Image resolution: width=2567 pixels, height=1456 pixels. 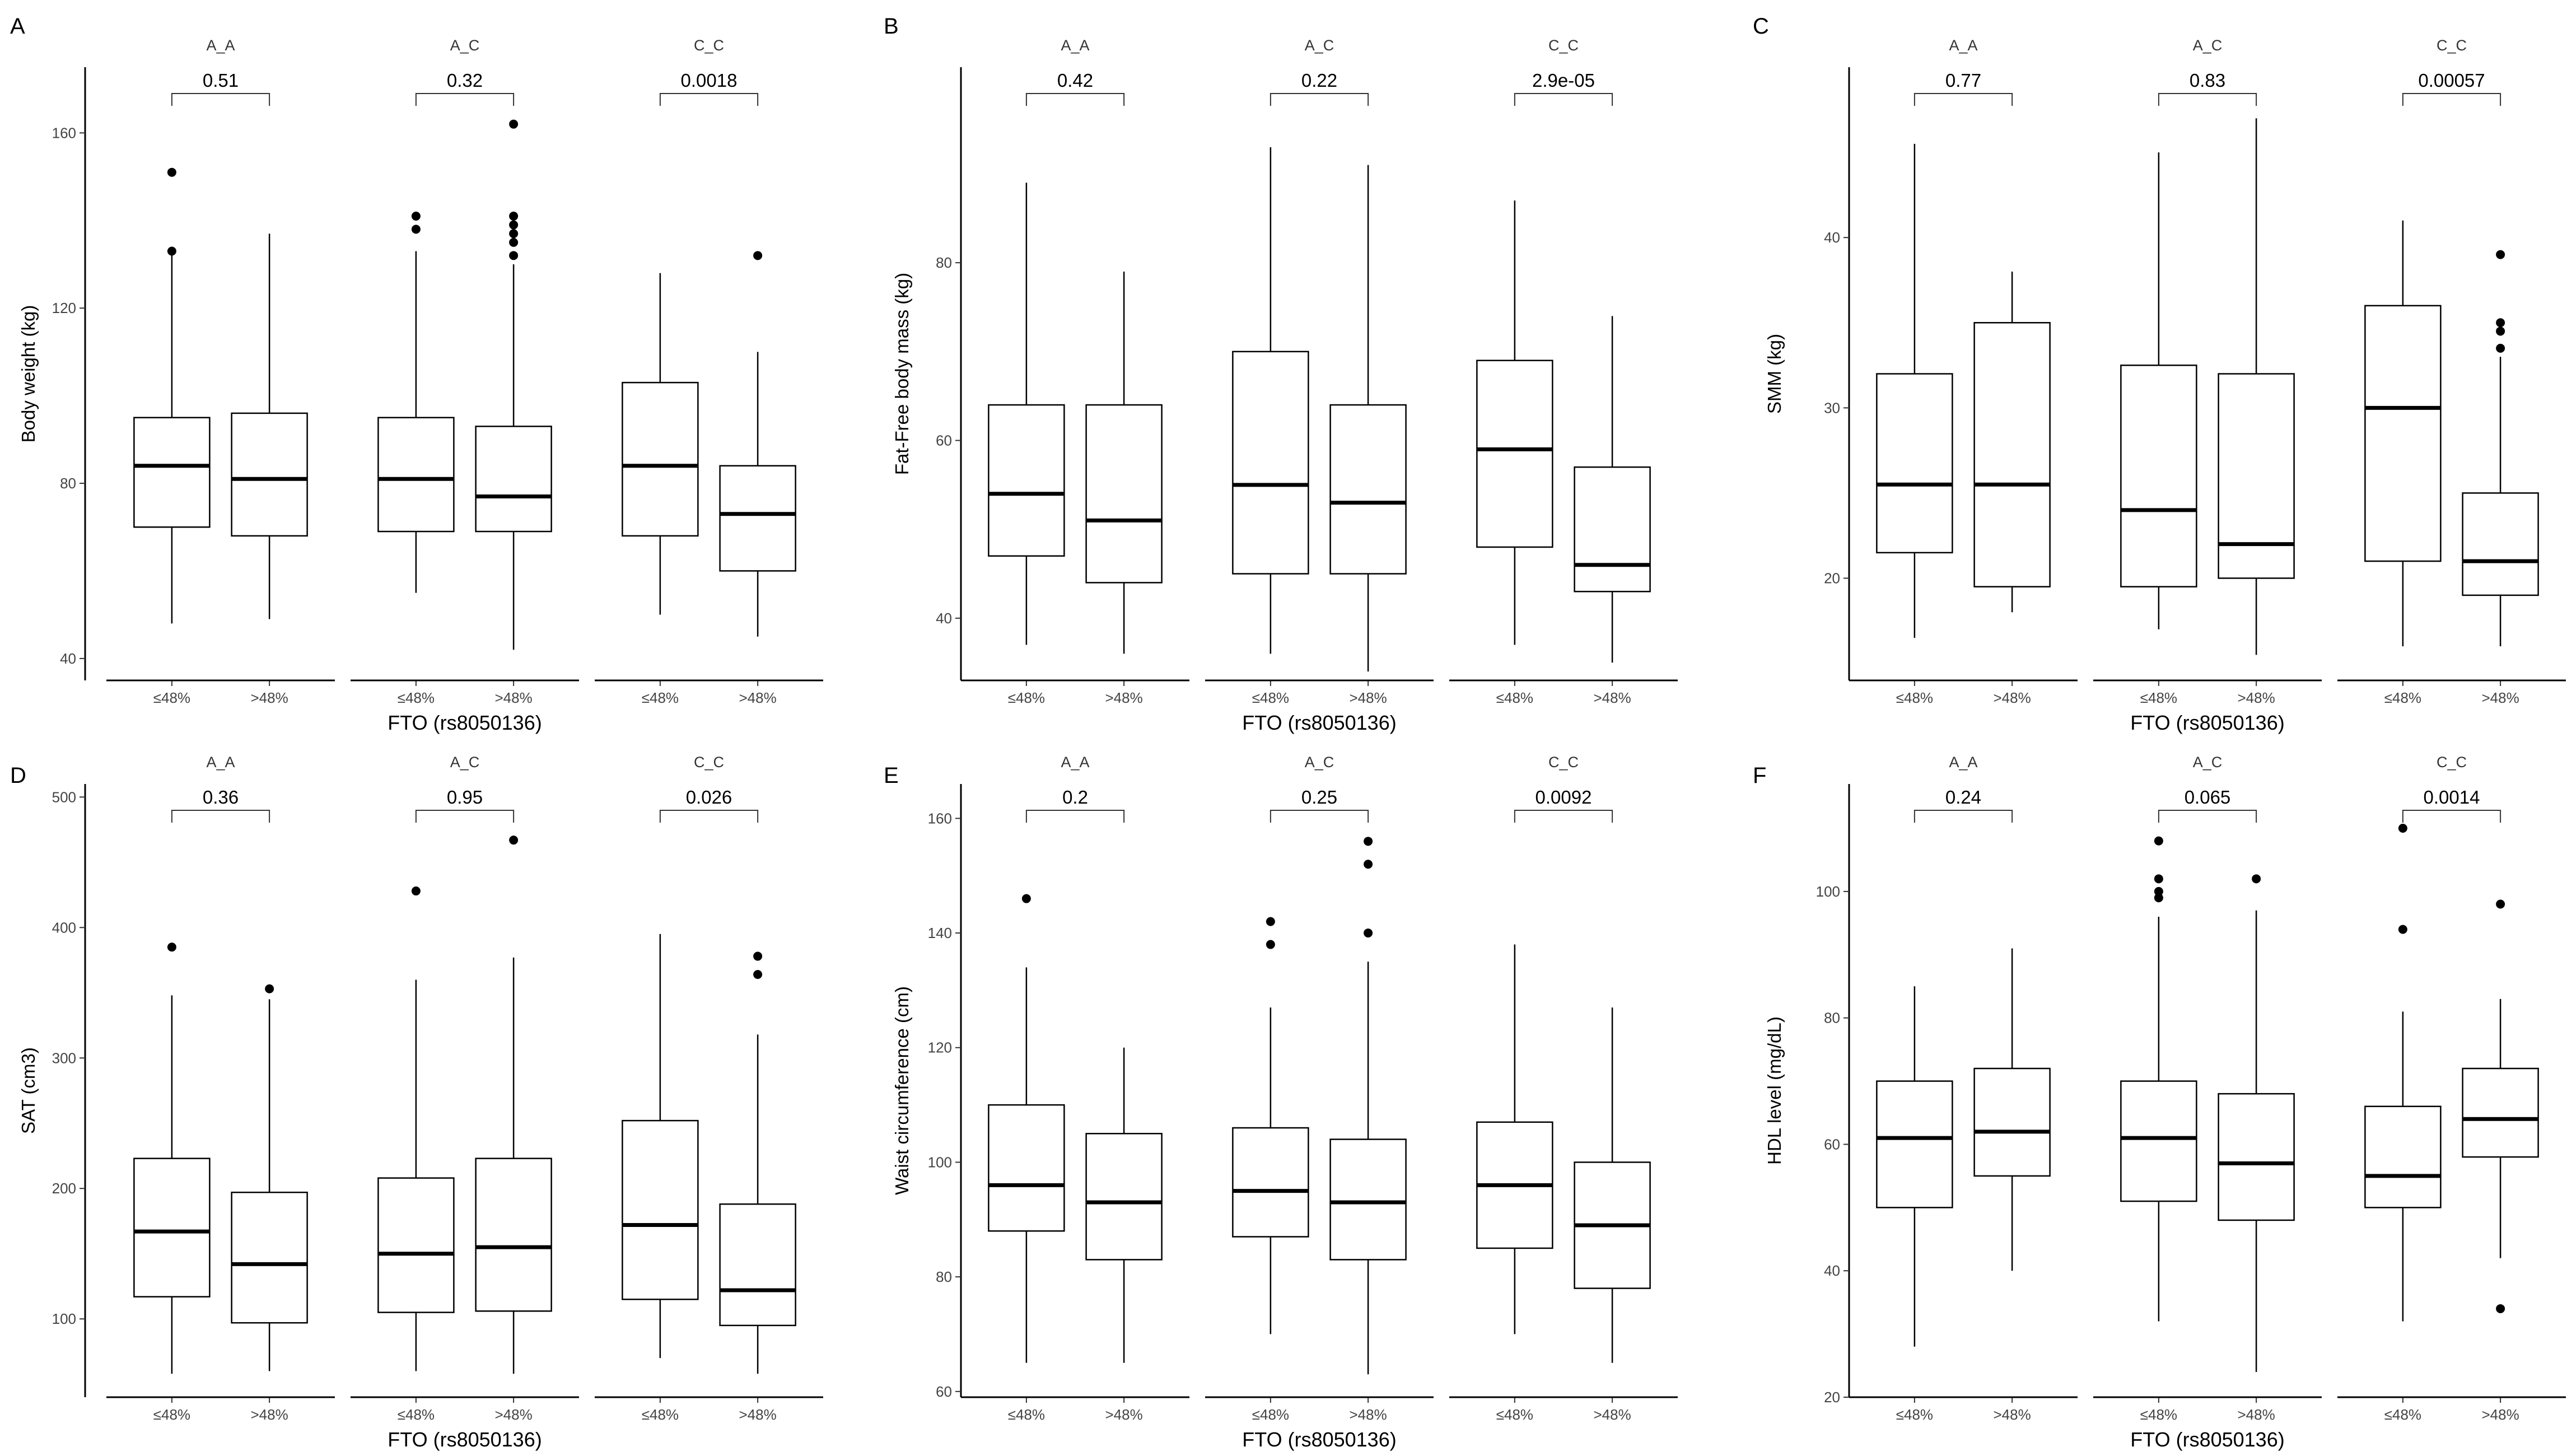 What do you see at coordinates (1832, 1397) in the screenshot?
I see `panel-f-y-tick-label: 20` at bounding box center [1832, 1397].